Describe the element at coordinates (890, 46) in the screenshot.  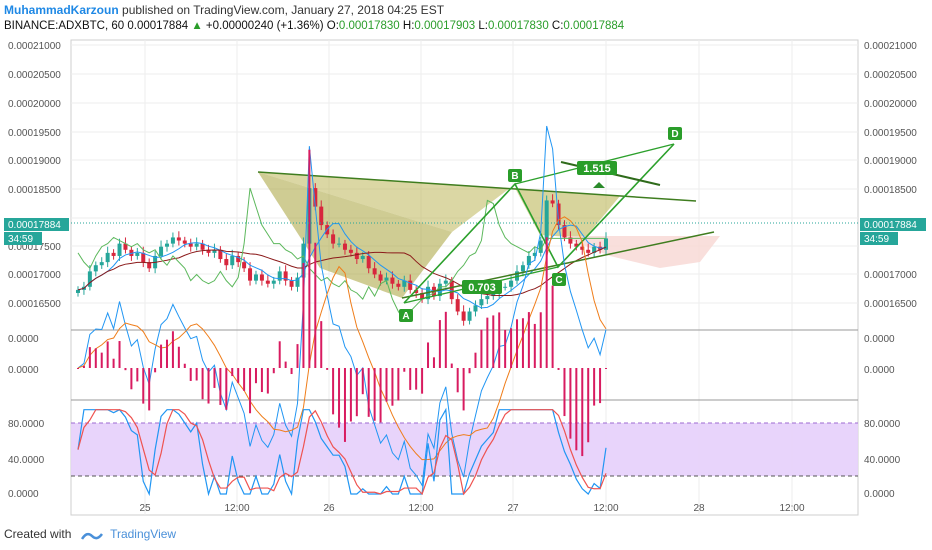
I see `ytick-r-0: 0.00021000` at that location.